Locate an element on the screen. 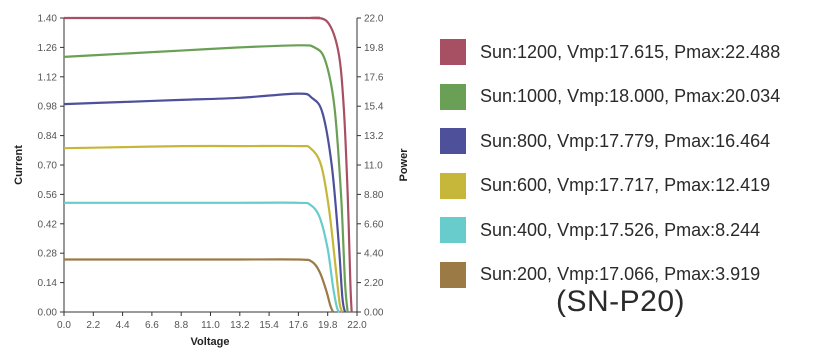  legend-label: Sun:1200, Vmp:17.615, Pmax:22.488 is located at coordinates (630, 51).